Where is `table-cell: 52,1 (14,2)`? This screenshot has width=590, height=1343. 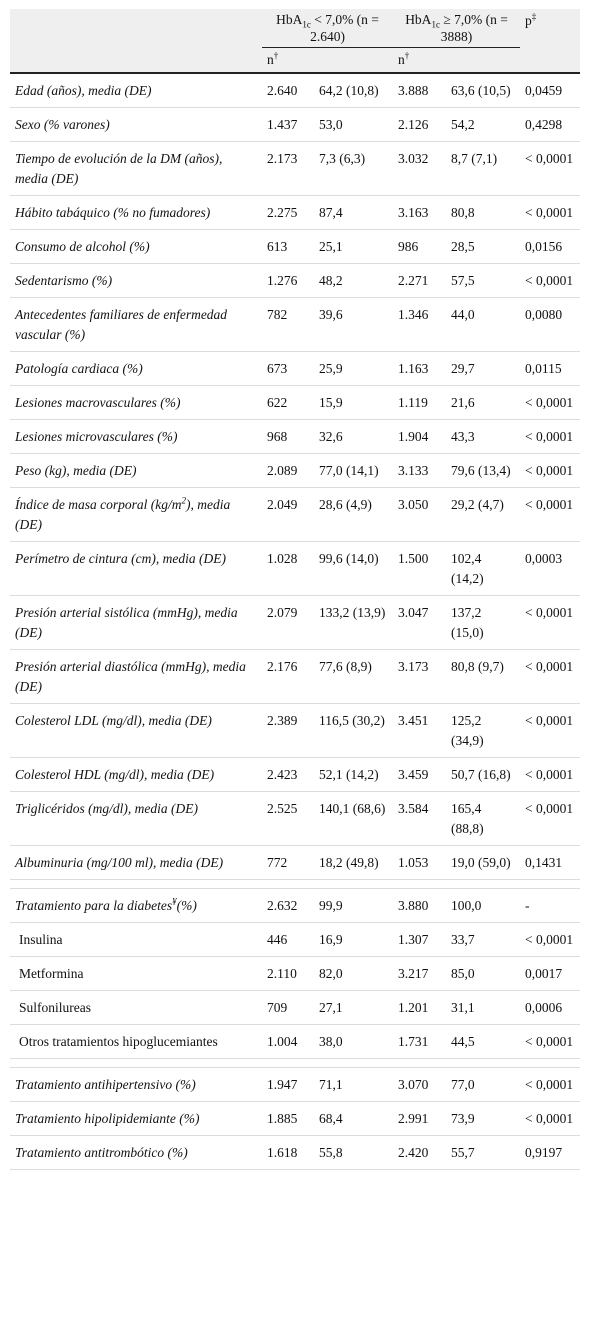 table-cell: 52,1 (14,2) is located at coordinates (353, 774).